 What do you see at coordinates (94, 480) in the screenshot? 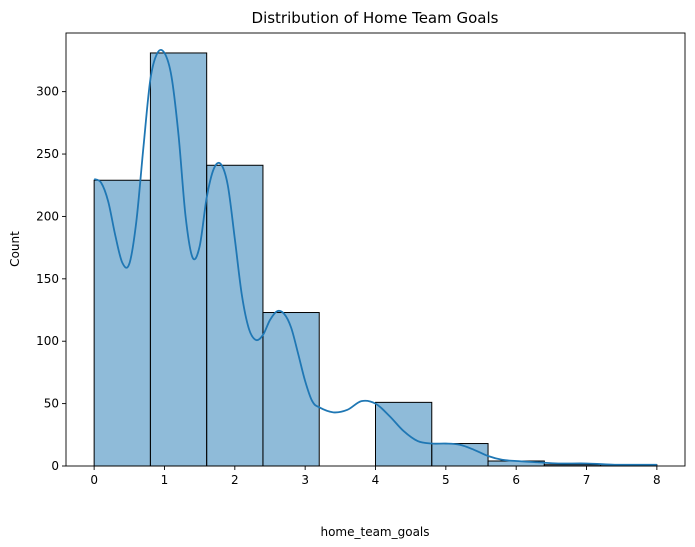
I see `x-tick-label: 0` at bounding box center [94, 480].